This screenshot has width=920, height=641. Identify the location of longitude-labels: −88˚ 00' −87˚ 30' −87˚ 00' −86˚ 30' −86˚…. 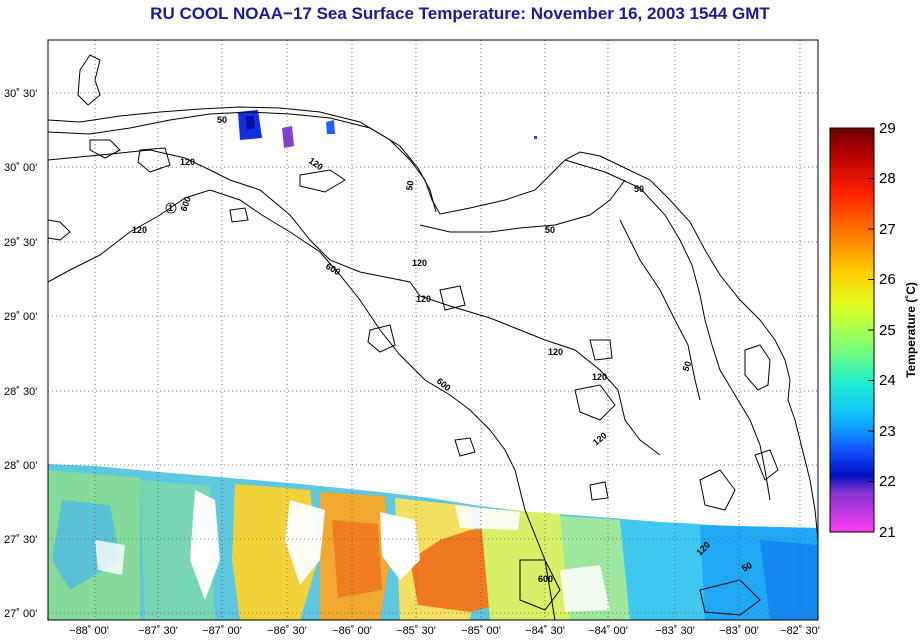
(444, 631).